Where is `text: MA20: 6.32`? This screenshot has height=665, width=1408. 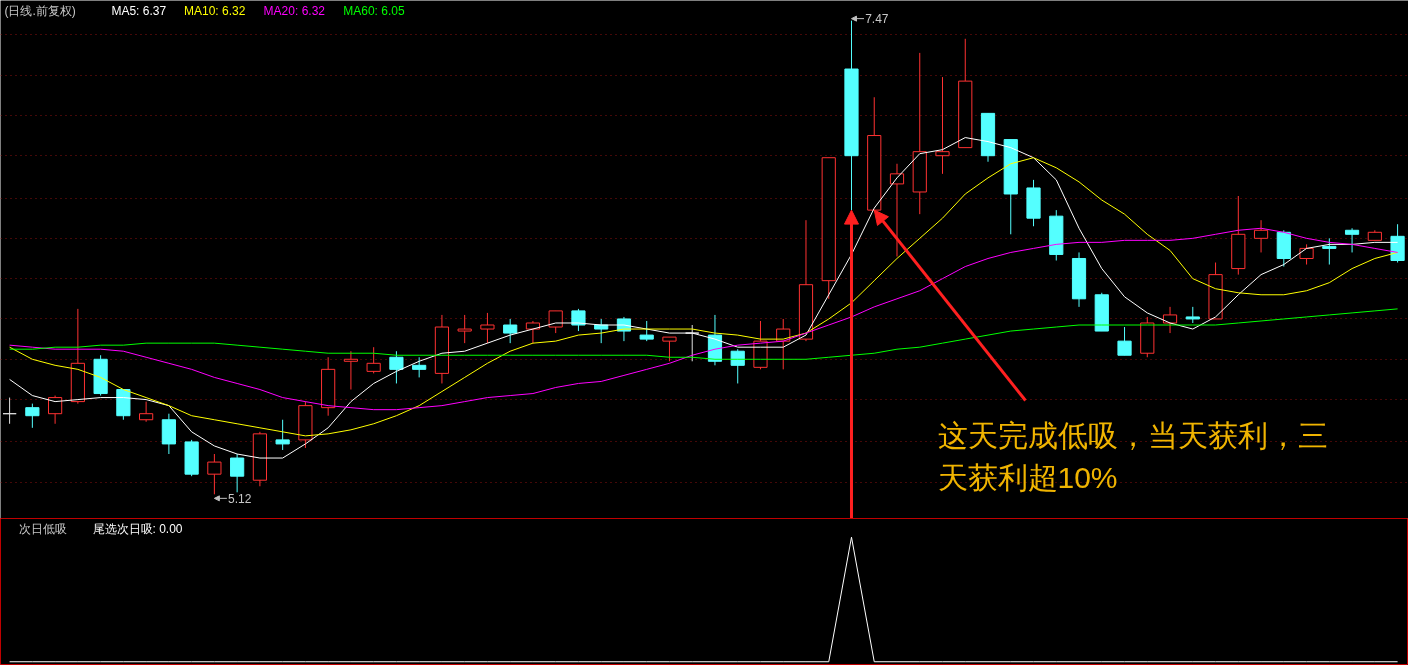
text: MA20: 6.32 is located at coordinates (294, 10).